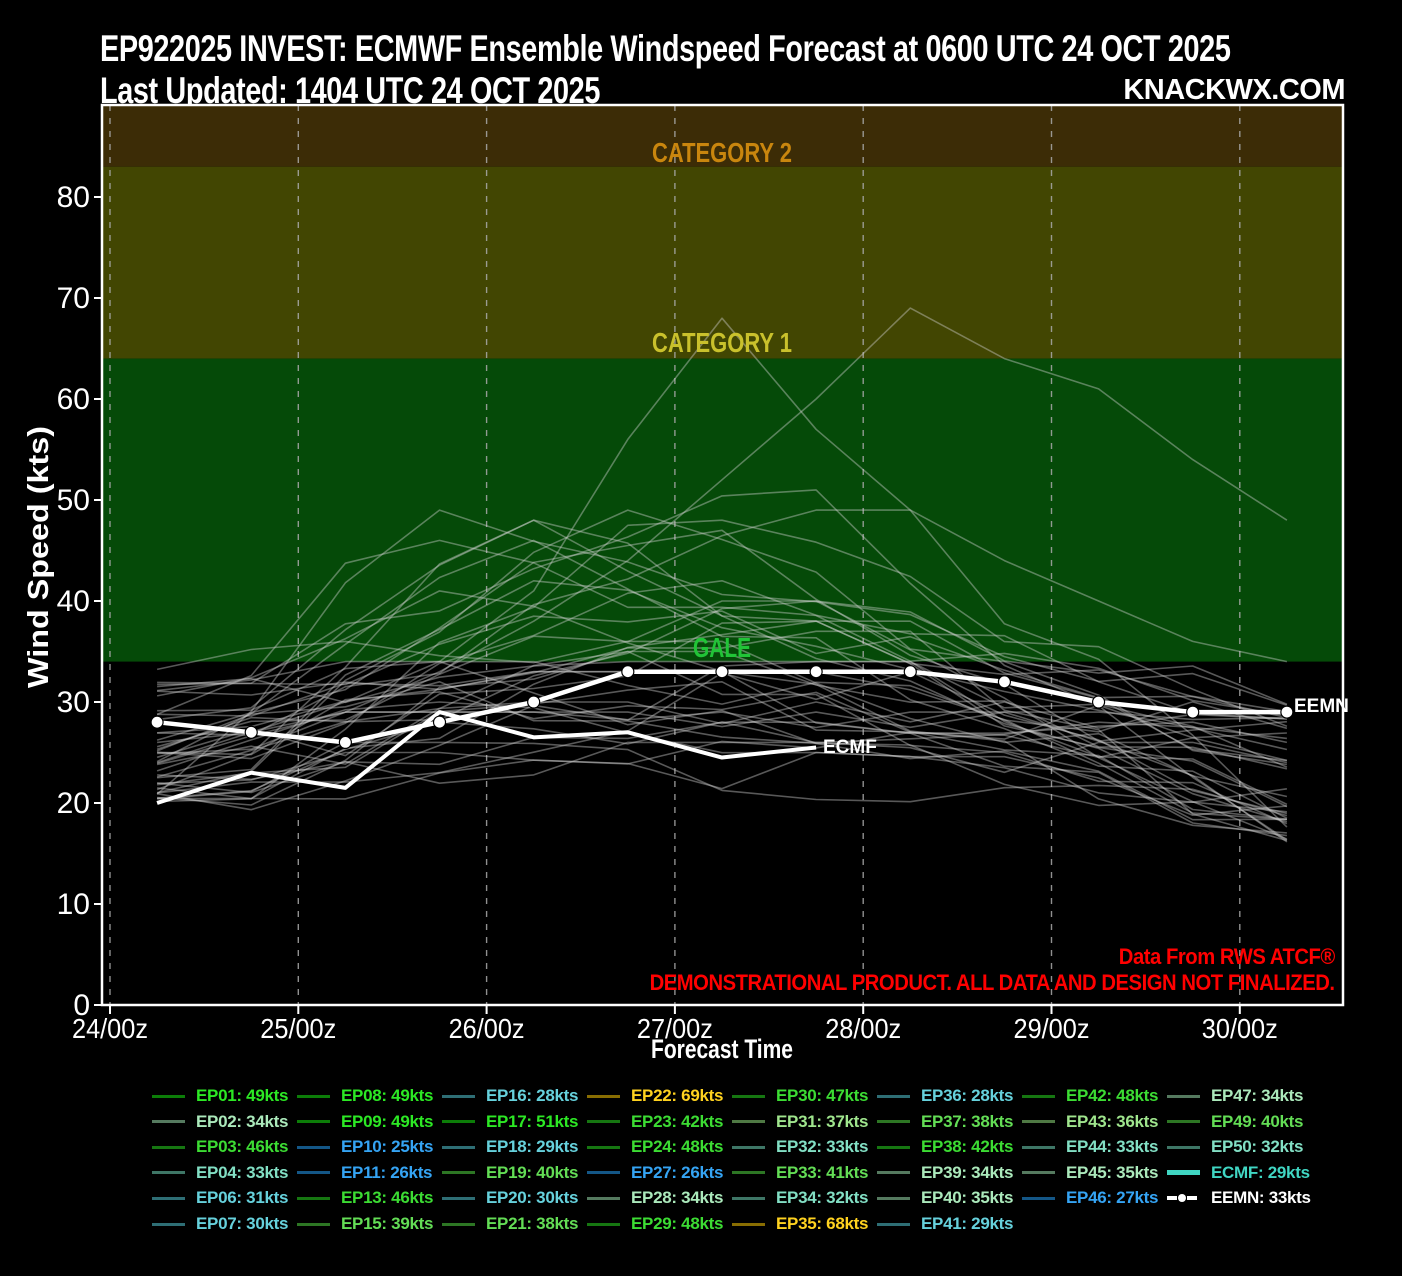 The height and width of the screenshot is (1276, 1402). I want to click on ecmf-line-label: ECMF, so click(850, 747).